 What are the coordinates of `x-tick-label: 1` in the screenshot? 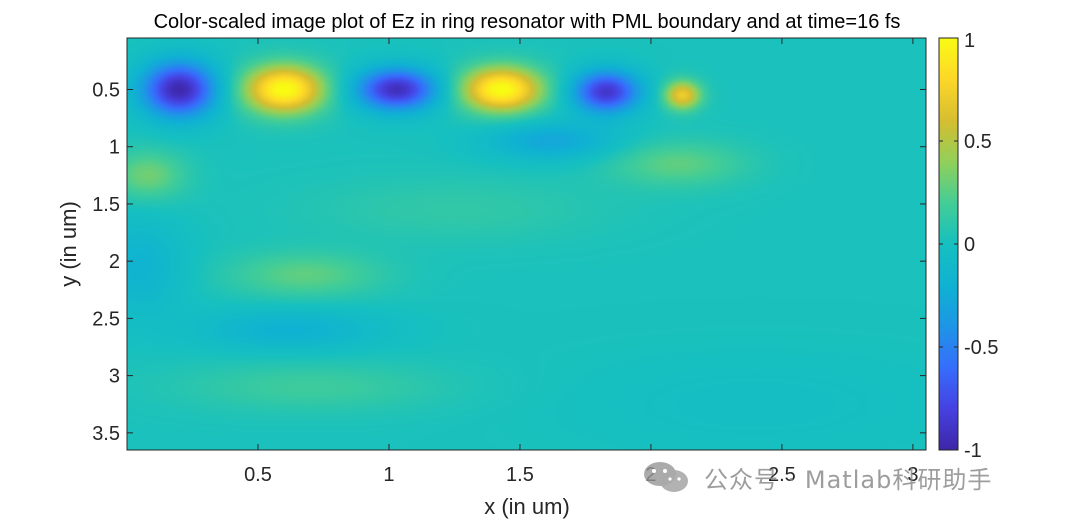 It's located at (388, 475).